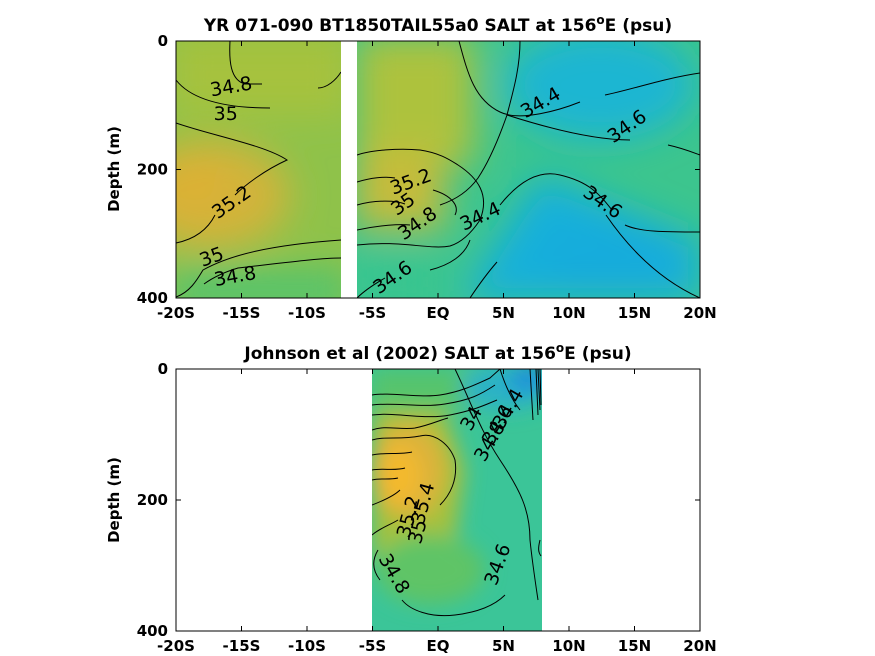 The height and width of the screenshot is (656, 875). I want to click on bottom-contours, so click(457, 493).